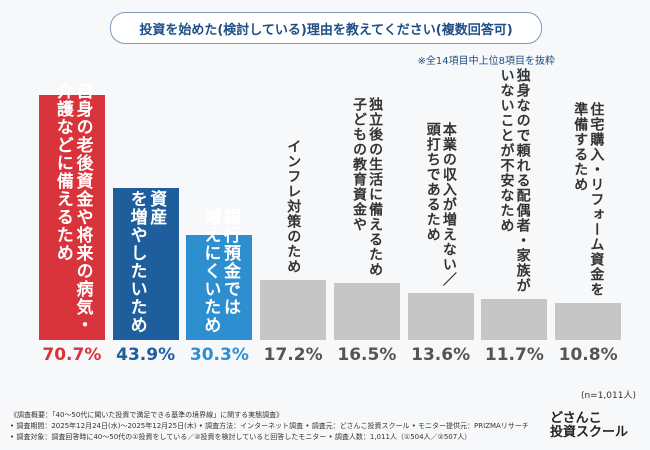  Describe the element at coordinates (220, 271) in the screenshot. I see `category-label: 銀行預金では 増えにくいため` at that location.